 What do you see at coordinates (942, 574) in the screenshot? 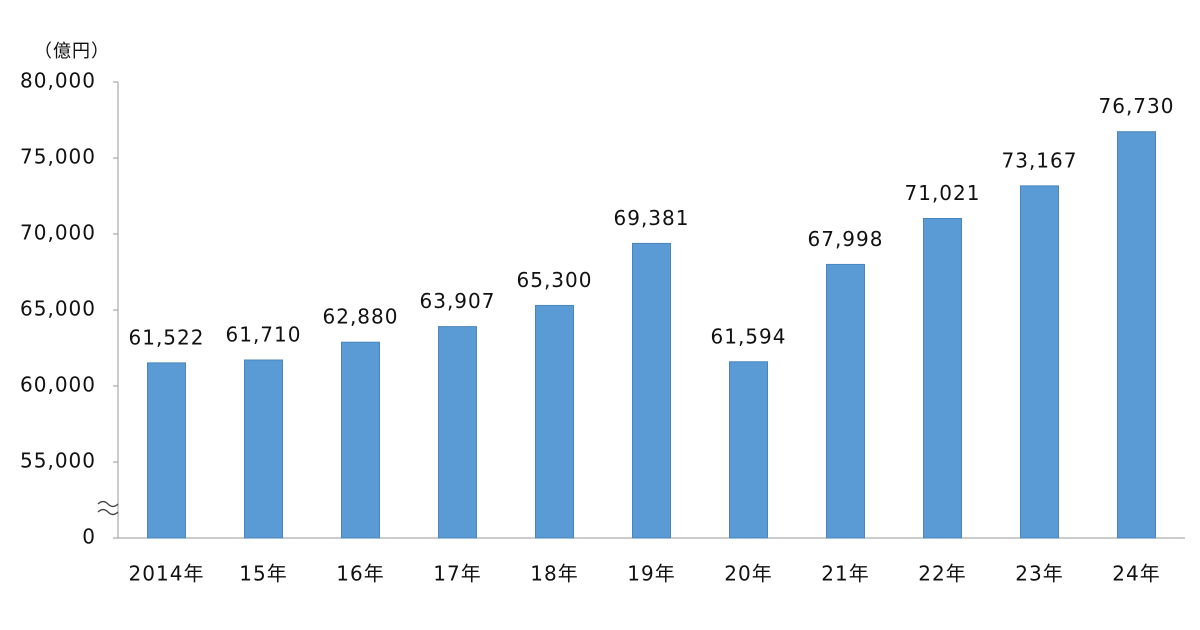
I see `x-tick-label: 22年` at bounding box center [942, 574].